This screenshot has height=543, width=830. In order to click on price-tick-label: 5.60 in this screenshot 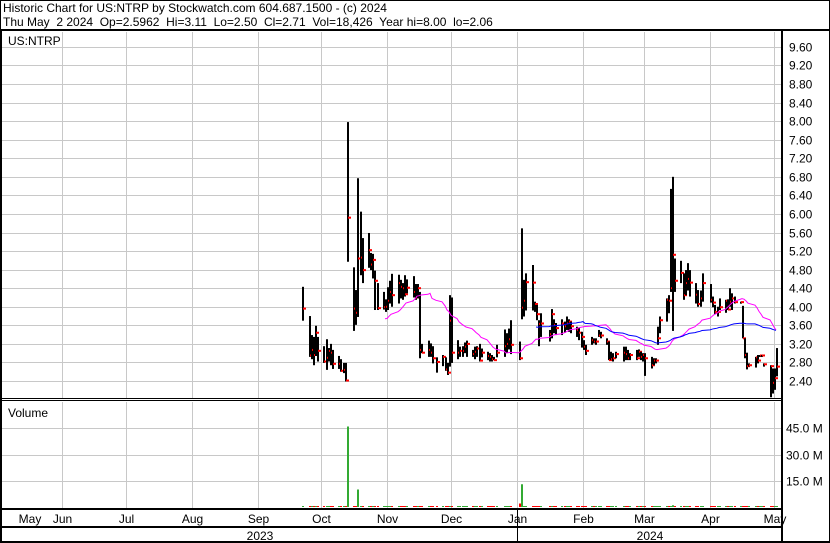, I will do `click(801, 234)`.